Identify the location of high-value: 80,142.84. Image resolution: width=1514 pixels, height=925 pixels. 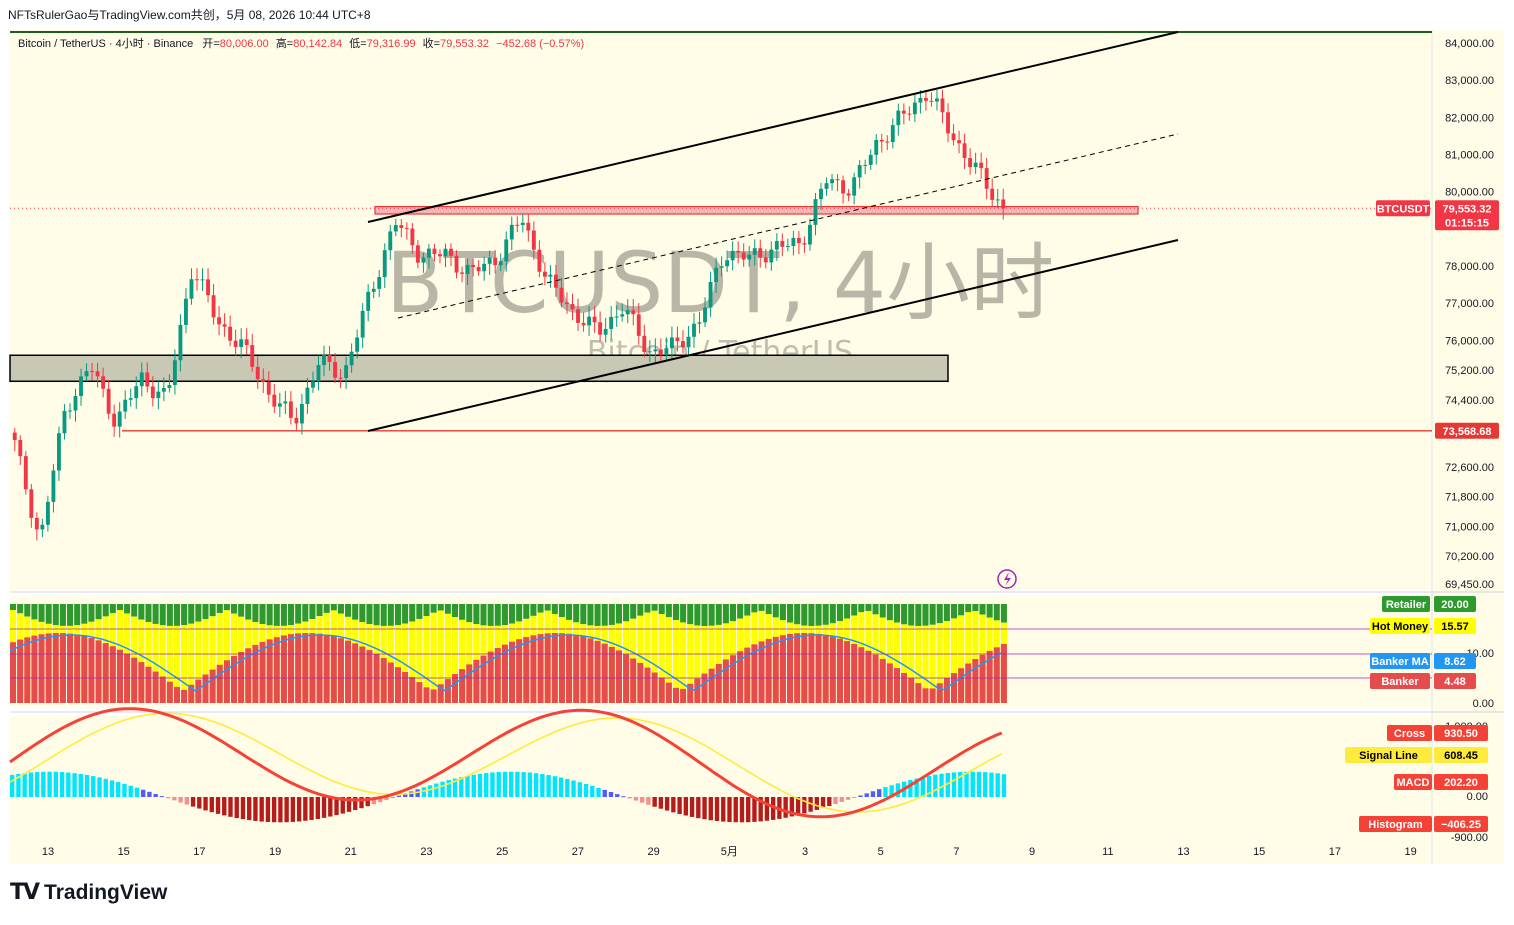
(318, 44).